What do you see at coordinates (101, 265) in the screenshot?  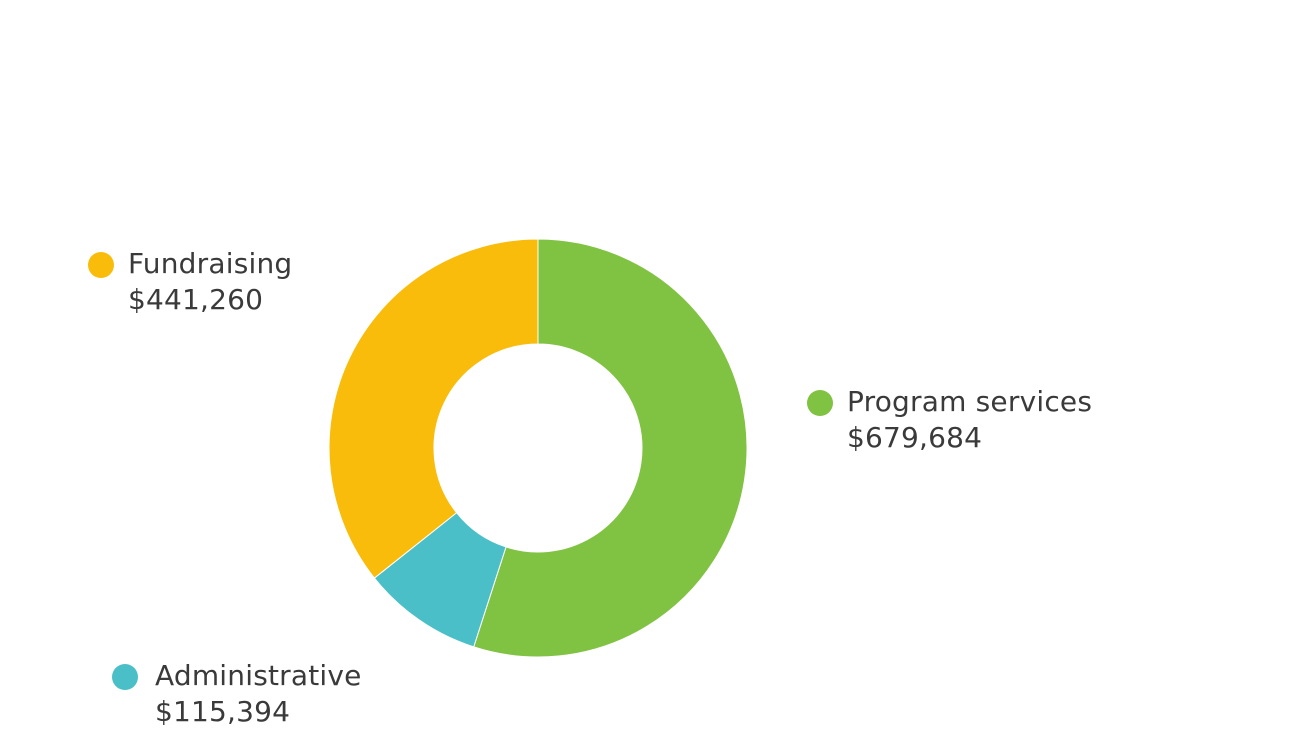 I see `legend-dot-fundraising` at bounding box center [101, 265].